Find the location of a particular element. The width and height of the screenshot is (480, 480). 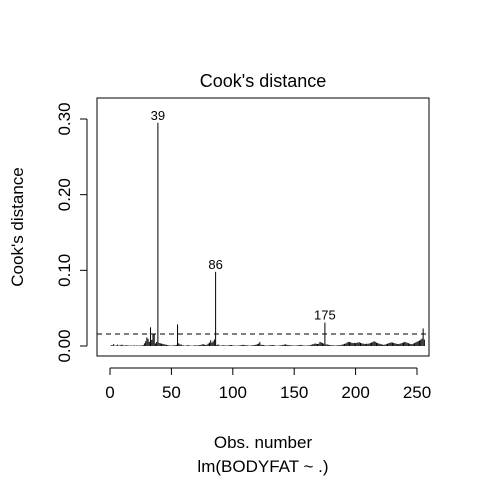

x-tick-label: 50 is located at coordinates (171, 392).